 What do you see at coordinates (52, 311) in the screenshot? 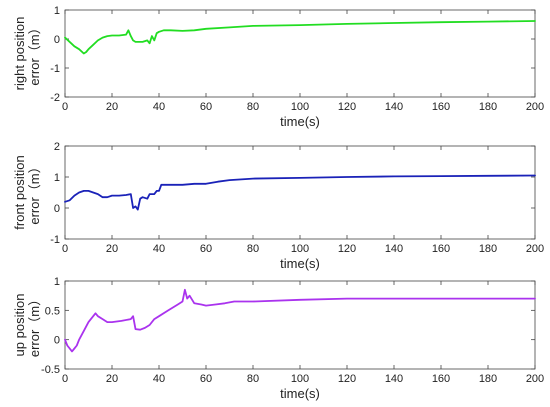
I see `y-tick-label: 0.5` at bounding box center [52, 311].